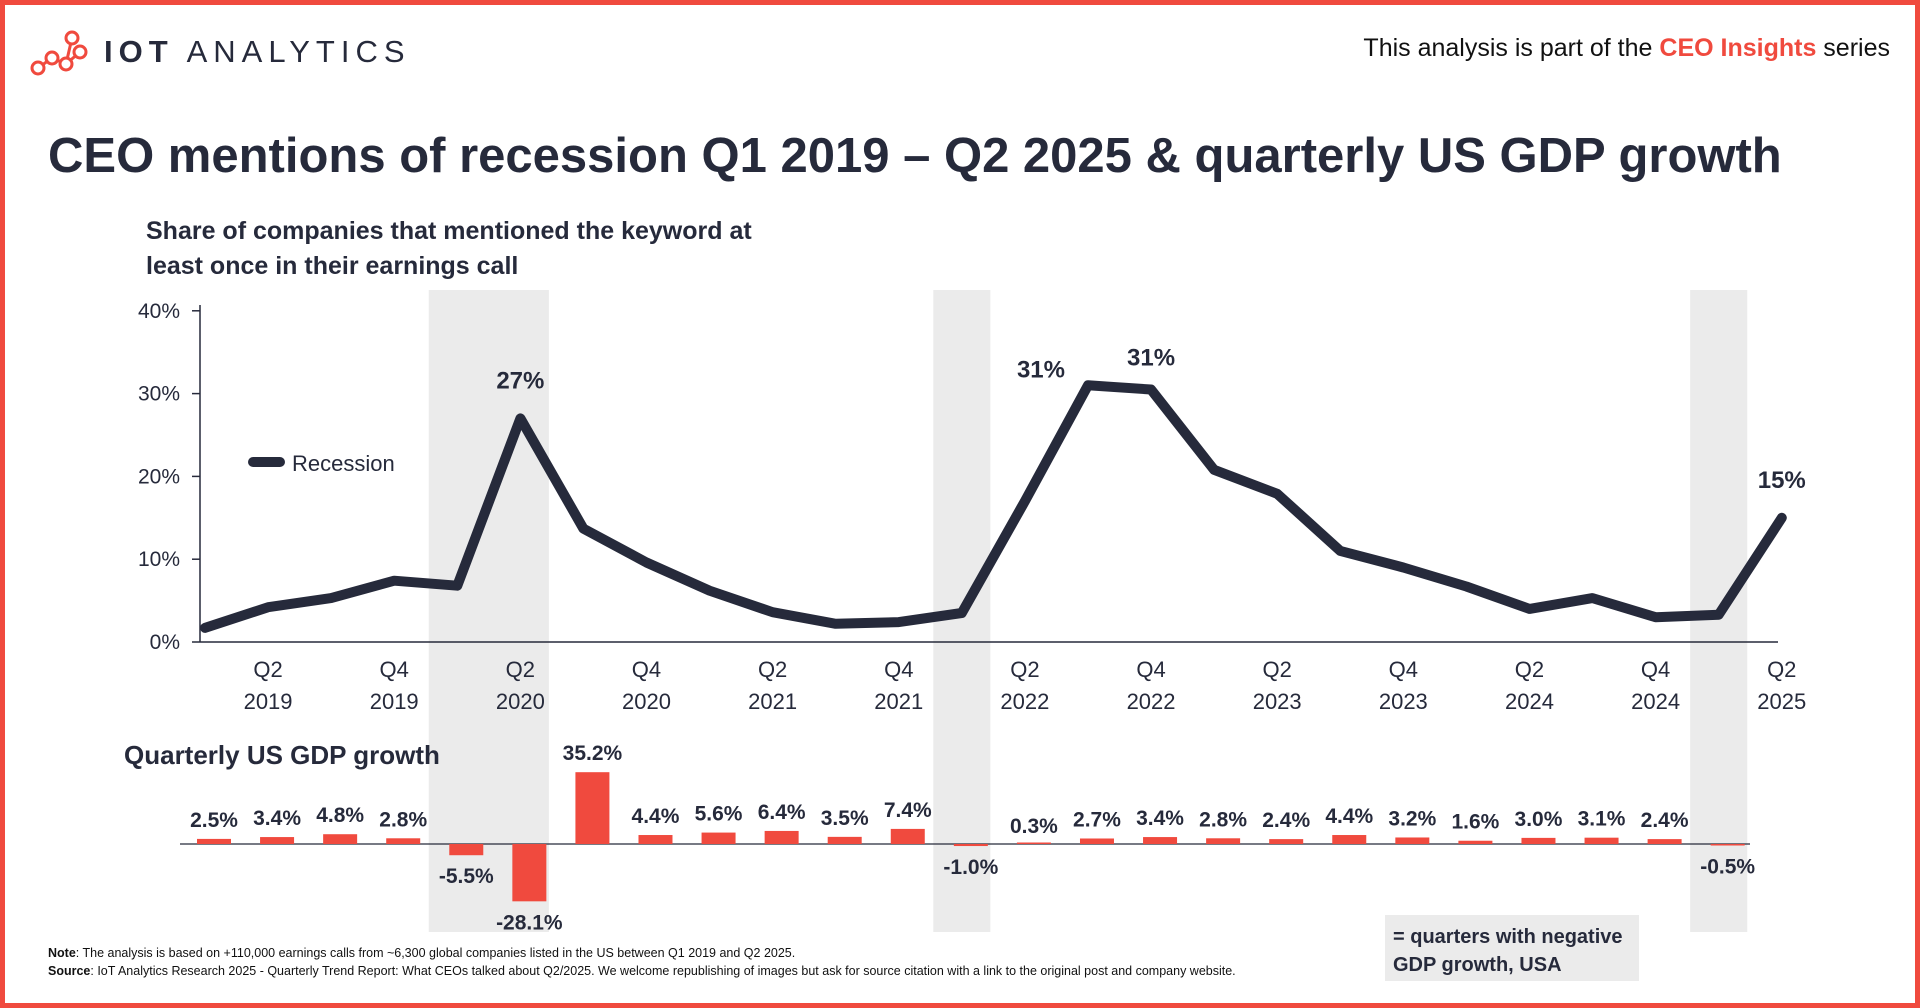  I want to click on gdp-chart-title: Quarterly US GDP growth, so click(282, 755).